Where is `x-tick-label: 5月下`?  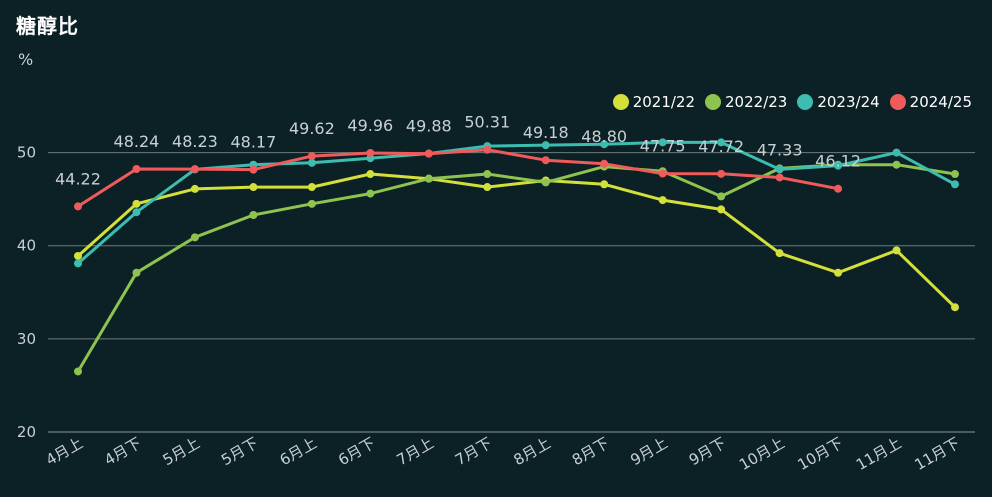 x-tick-label: 5月下 is located at coordinates (239, 451).